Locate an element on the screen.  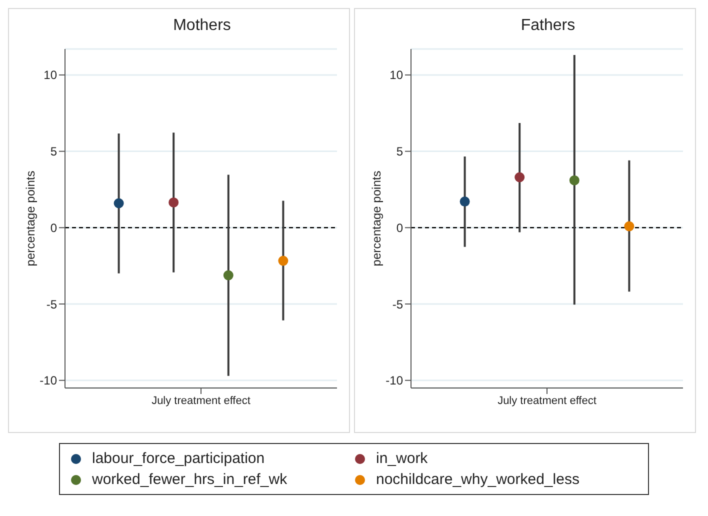
legend-label: nochildcare_why_worked_less is located at coordinates (478, 479).